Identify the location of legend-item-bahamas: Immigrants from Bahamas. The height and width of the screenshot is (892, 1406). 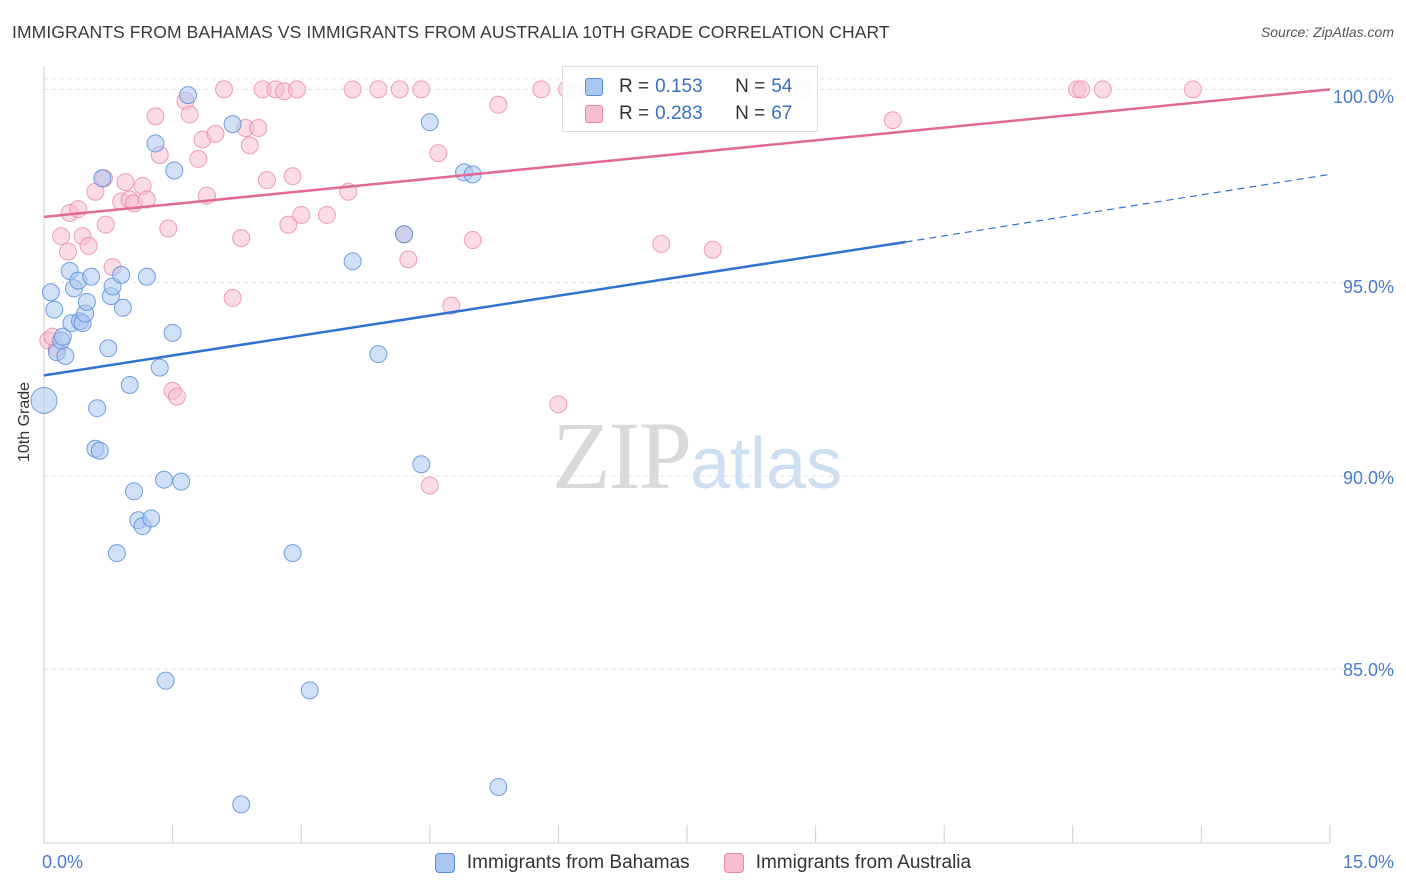
(562, 863).